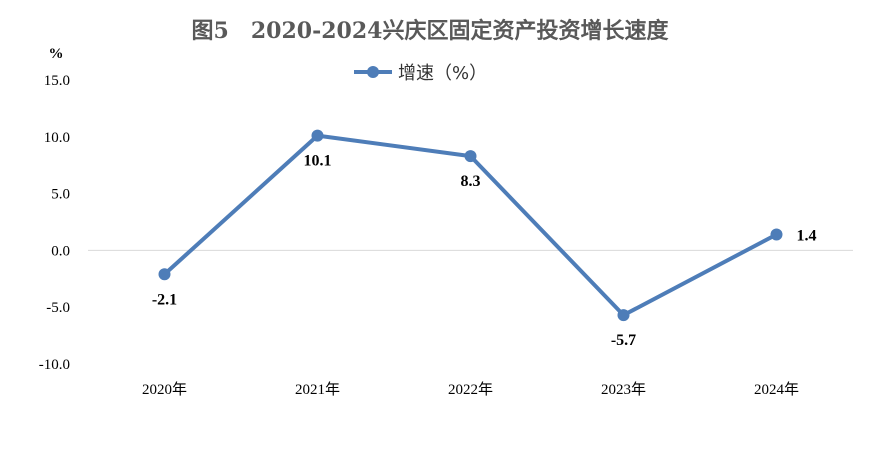  Describe the element at coordinates (57, 138) in the screenshot. I see `y-tick-label: 10.0` at that location.